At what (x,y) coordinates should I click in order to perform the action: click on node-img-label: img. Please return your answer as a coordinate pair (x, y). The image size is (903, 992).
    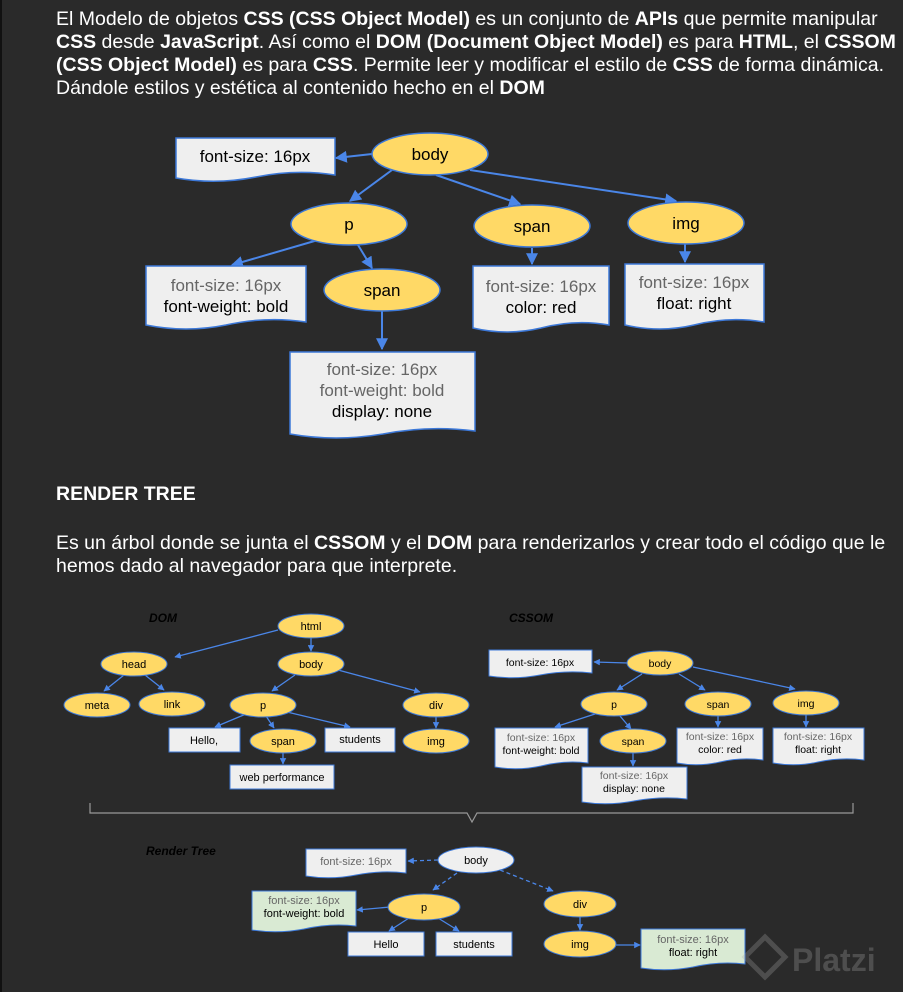
    Looking at the image, I should click on (685, 223).